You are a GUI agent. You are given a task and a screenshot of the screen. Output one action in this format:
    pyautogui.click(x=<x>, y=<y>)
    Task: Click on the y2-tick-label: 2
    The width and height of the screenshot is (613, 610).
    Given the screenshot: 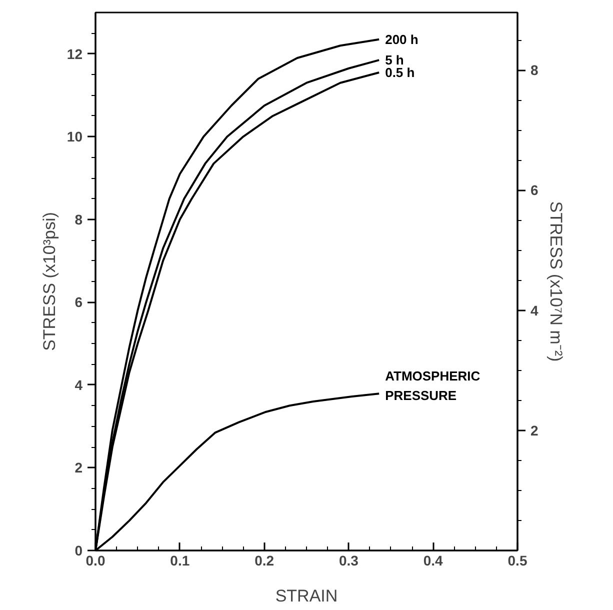 What is the action you would take?
    pyautogui.click(x=534, y=430)
    